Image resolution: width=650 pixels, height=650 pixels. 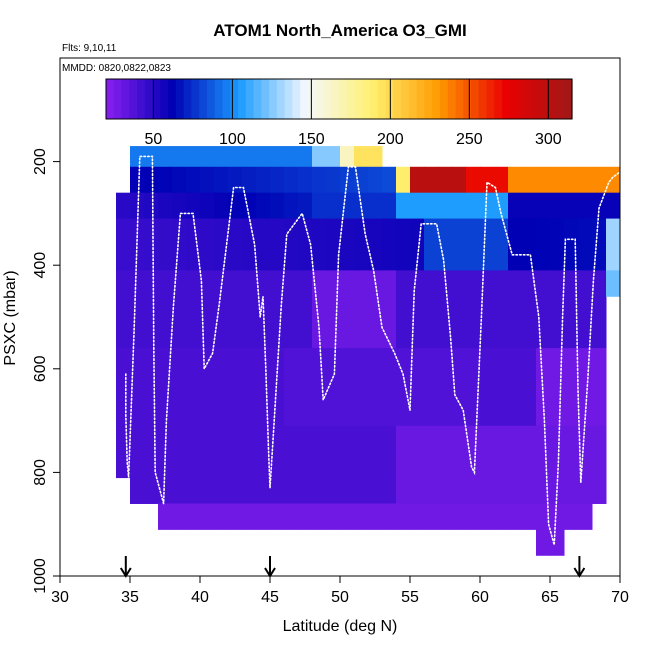 What do you see at coordinates (340, 626) in the screenshot?
I see `x-axis-label: Latitude (deg N)` at bounding box center [340, 626].